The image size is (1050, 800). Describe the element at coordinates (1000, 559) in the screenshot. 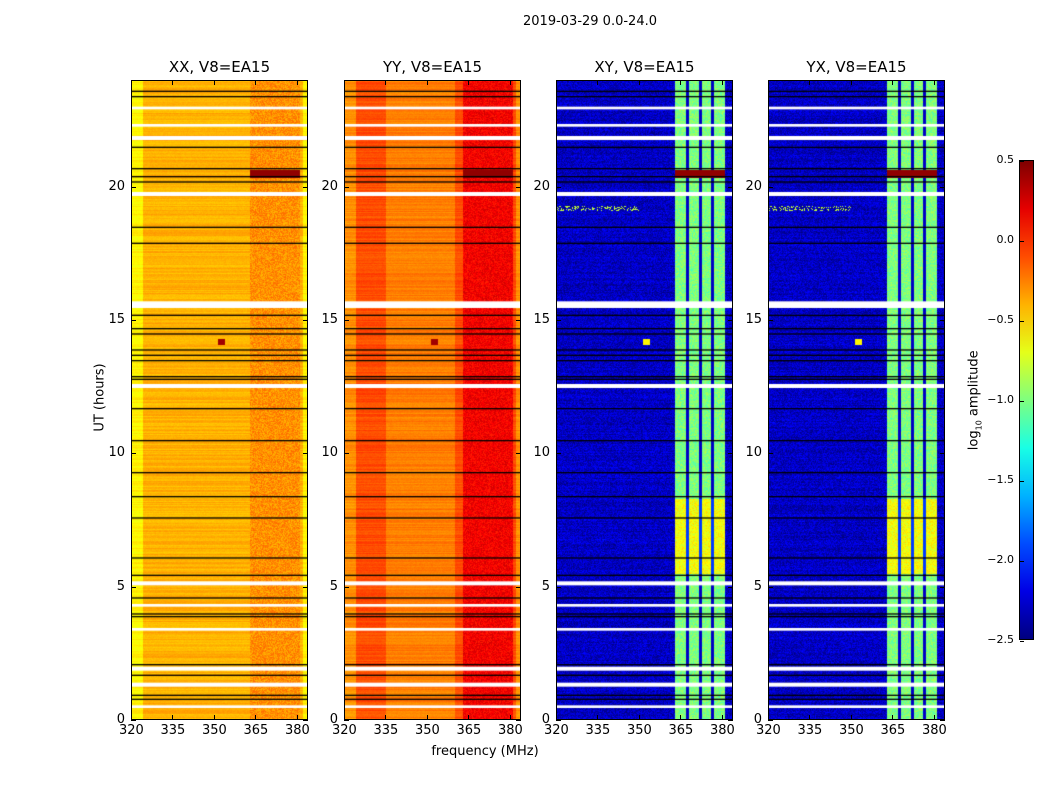

I see `colorbar-tick-label: −2.0` at that location.